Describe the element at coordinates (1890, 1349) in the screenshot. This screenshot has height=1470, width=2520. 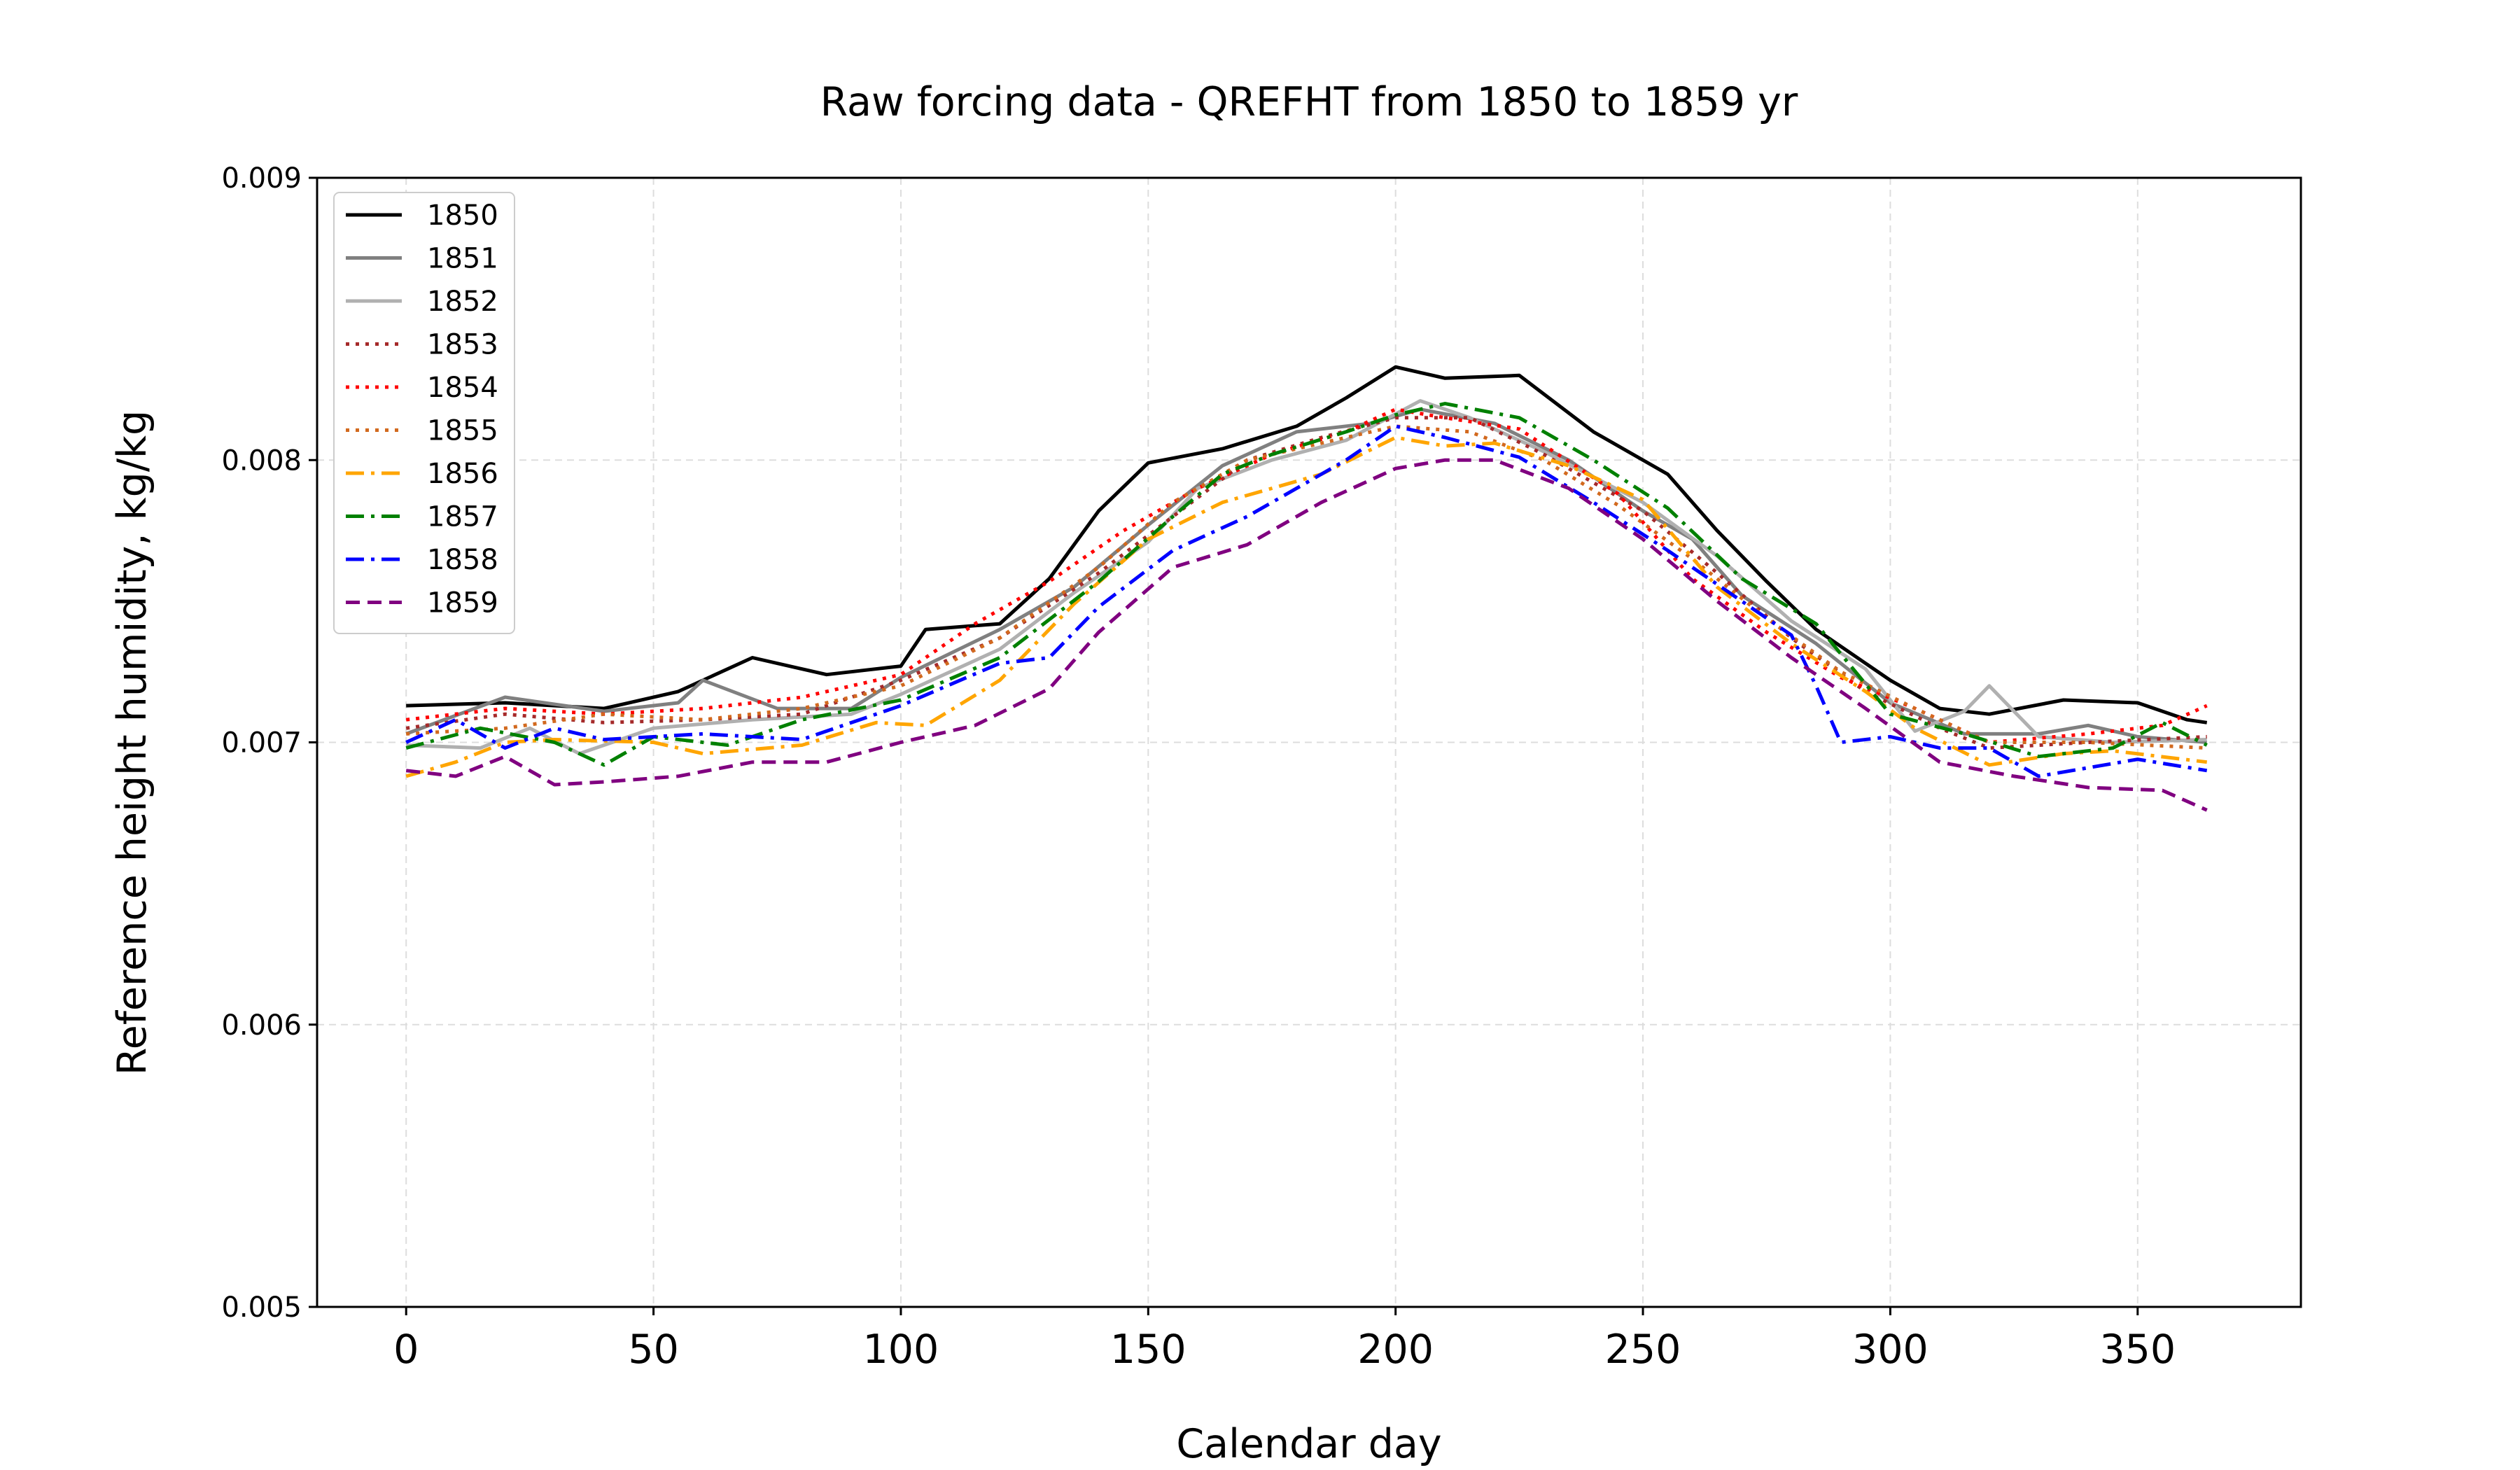
I see `x-tick-label: 300` at that location.